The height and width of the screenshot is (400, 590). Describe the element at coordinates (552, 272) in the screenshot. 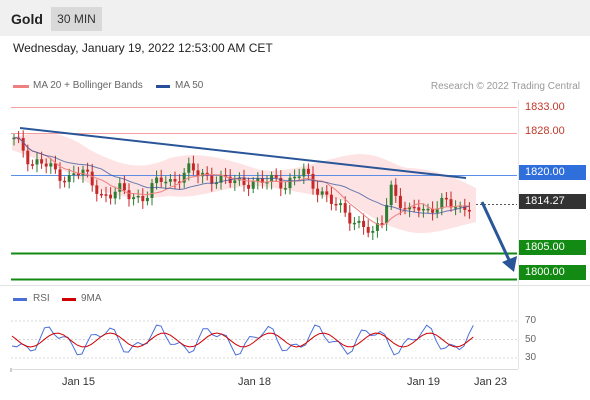

I see `level-1800: 1800.00` at that location.